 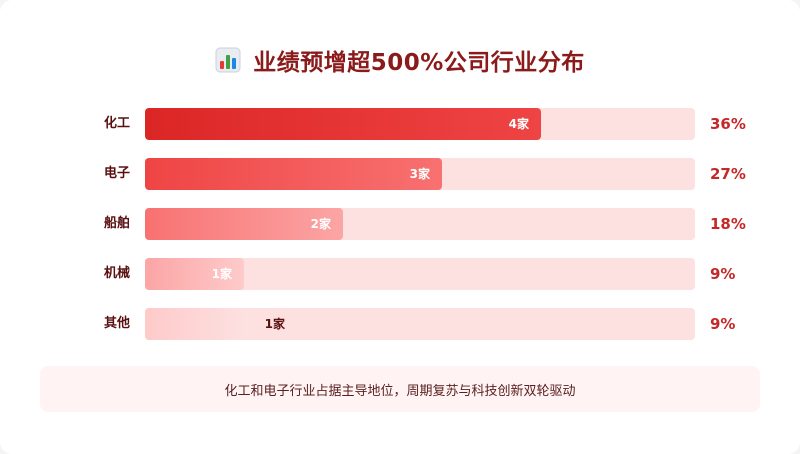 I want to click on percent-label: 36%, so click(x=728, y=124).